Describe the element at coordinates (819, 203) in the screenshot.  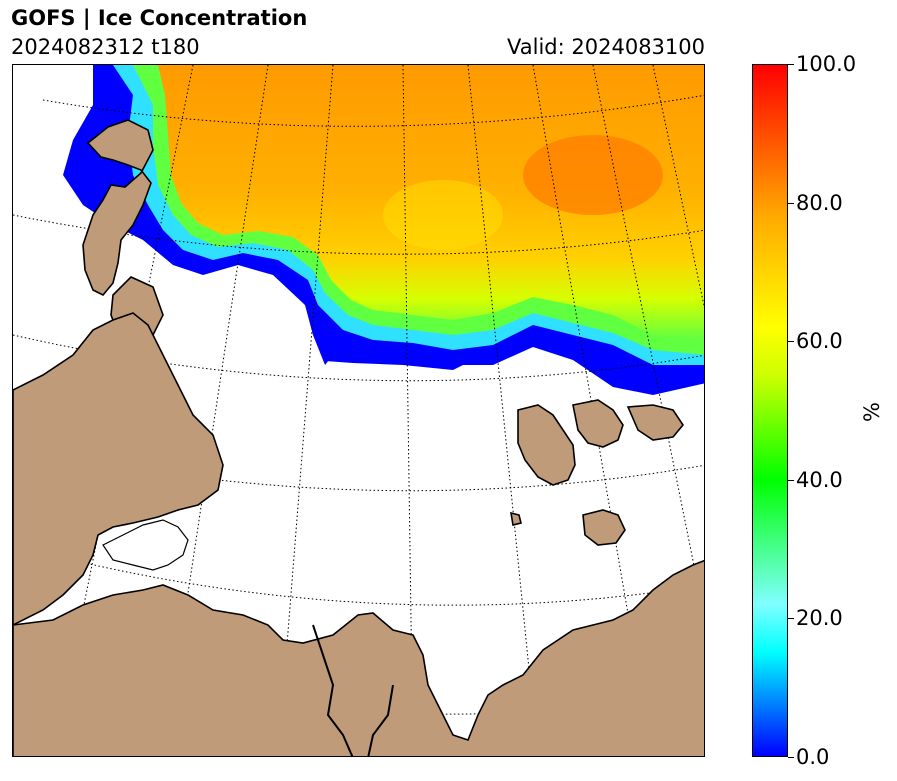
I see `colorbar-label: 80.0` at that location.